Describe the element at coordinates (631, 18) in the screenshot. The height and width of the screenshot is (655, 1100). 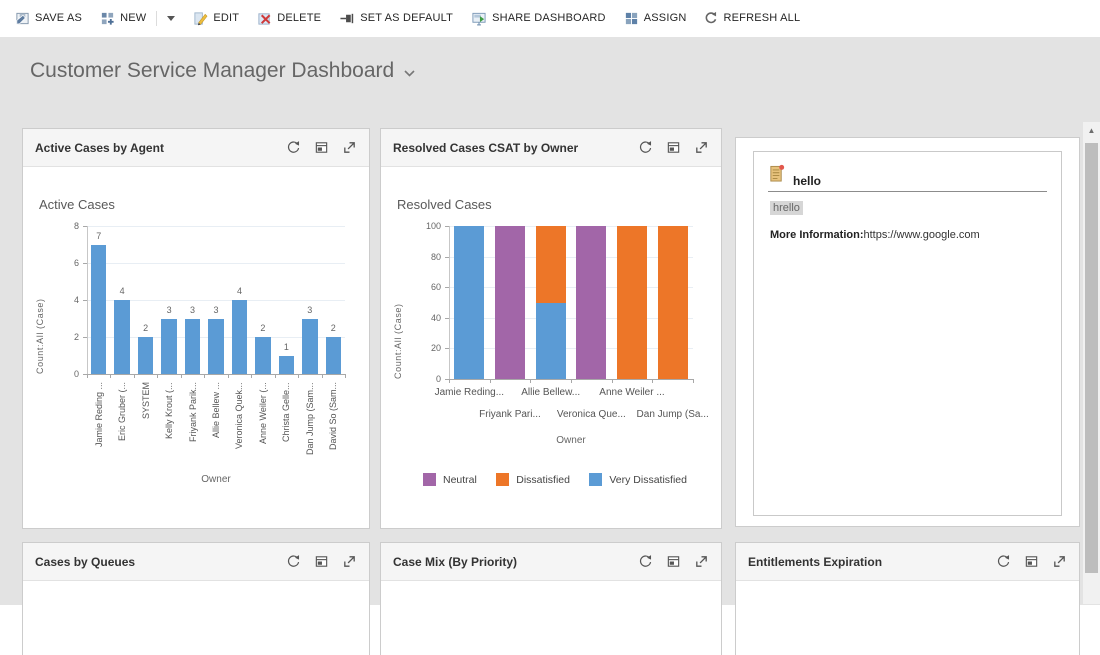
I see `assign-icon` at that location.